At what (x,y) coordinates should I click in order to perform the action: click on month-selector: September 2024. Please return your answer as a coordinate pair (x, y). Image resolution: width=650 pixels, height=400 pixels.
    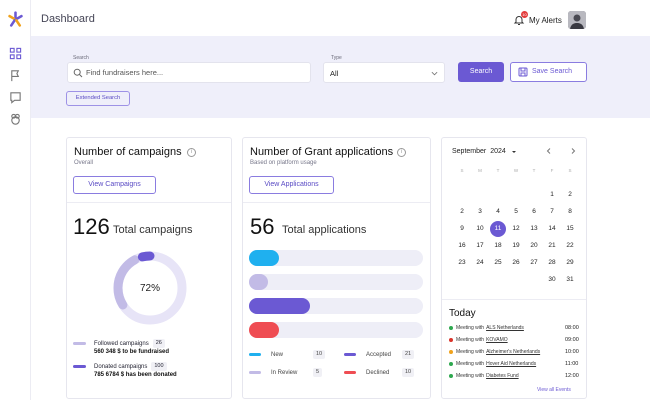
    Looking at the image, I should click on (484, 151).